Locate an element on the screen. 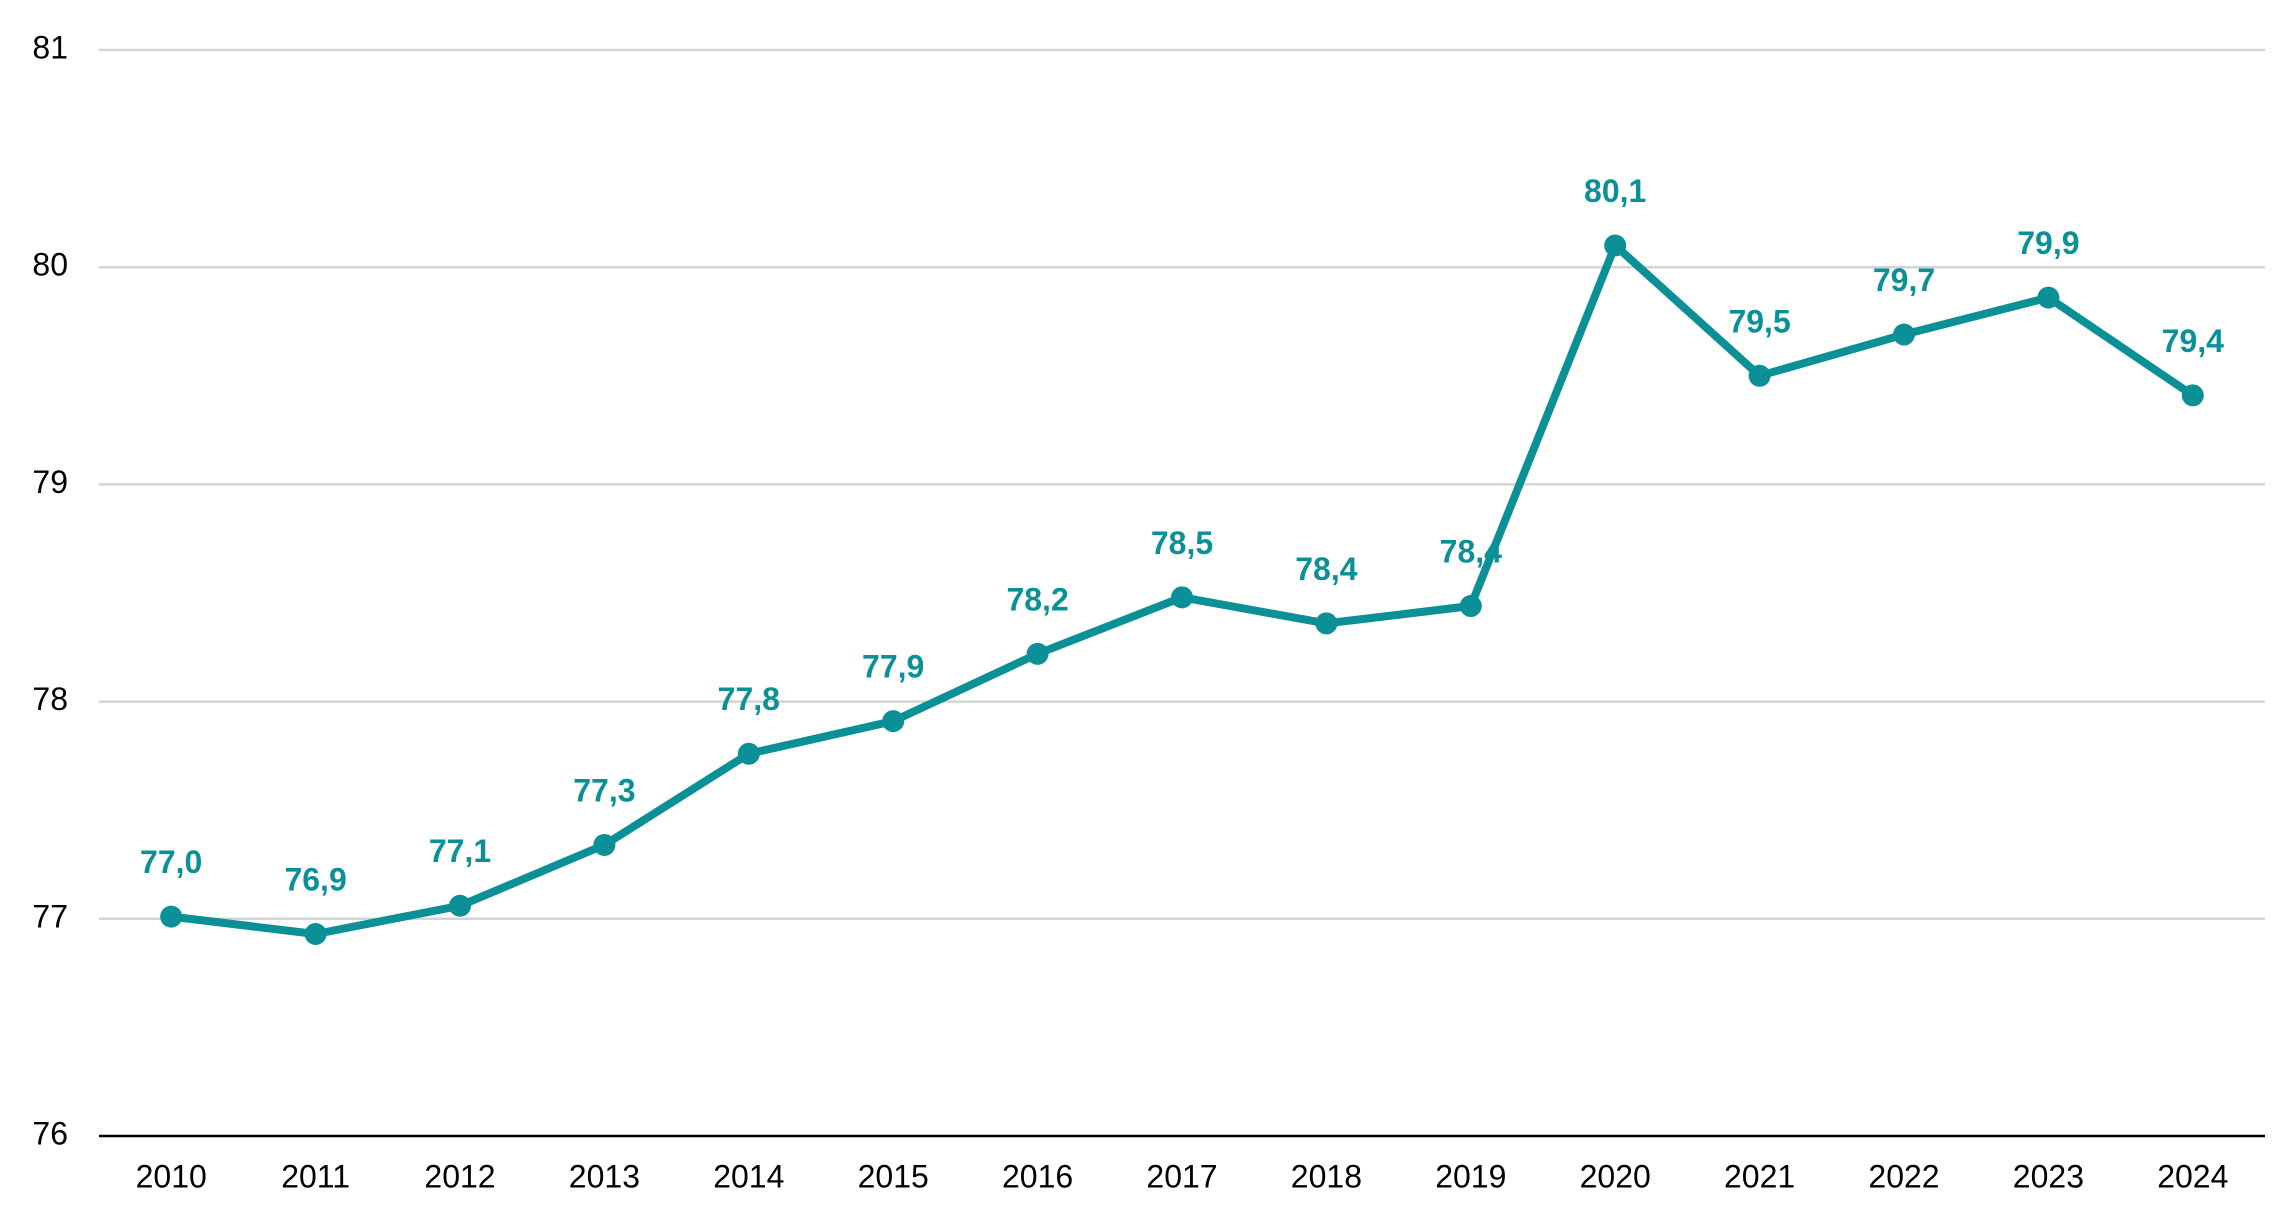  y-tick-label: 80 is located at coordinates (50, 265).